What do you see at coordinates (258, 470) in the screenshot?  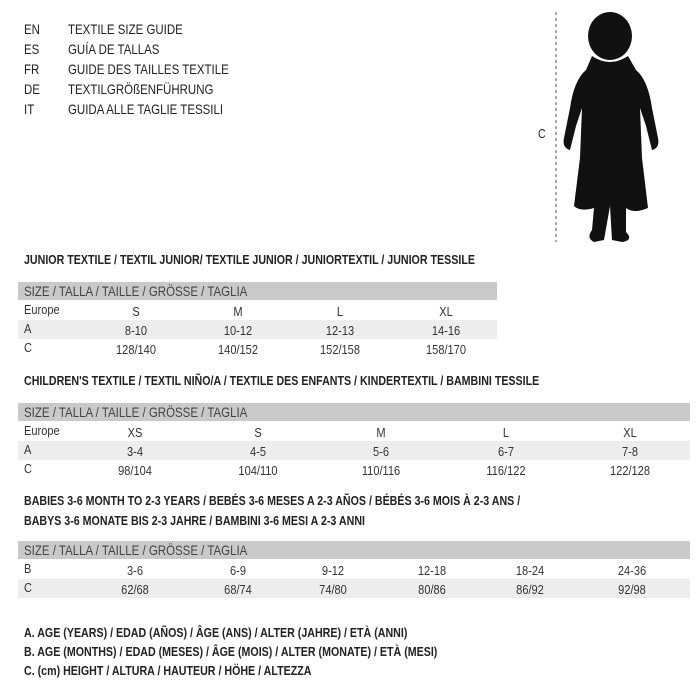 I see `table-cell: 104/110` at bounding box center [258, 470].